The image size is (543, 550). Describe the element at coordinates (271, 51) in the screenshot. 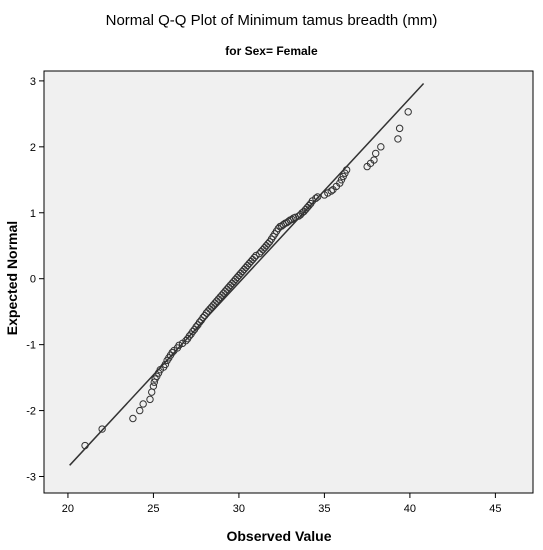

I see `chart-subtitle: for Sex= Female` at that location.